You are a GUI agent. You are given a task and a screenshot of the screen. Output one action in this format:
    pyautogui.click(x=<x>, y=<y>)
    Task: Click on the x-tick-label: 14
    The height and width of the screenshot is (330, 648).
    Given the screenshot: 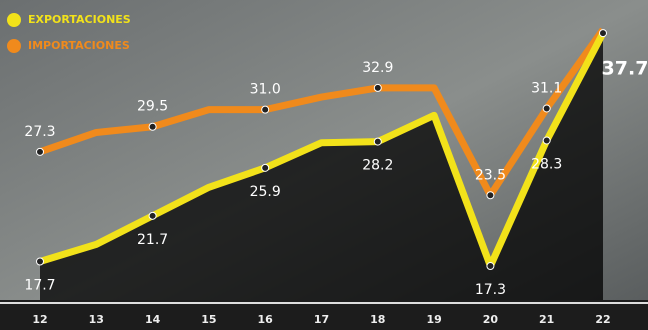 What is the action you would take?
    pyautogui.click(x=153, y=319)
    